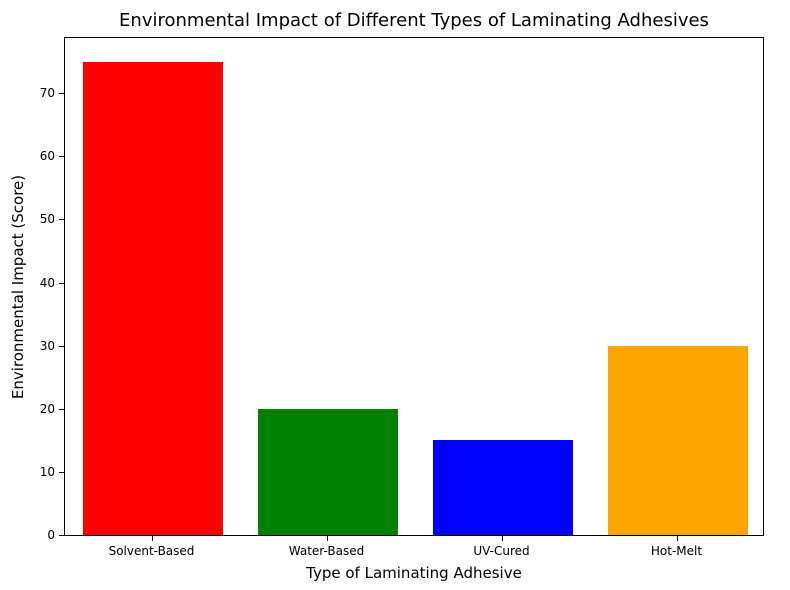 Image resolution: width=790 pixels, height=590 pixels. Describe the element at coordinates (47, 471) in the screenshot. I see `y-tick-label: 10` at that location.